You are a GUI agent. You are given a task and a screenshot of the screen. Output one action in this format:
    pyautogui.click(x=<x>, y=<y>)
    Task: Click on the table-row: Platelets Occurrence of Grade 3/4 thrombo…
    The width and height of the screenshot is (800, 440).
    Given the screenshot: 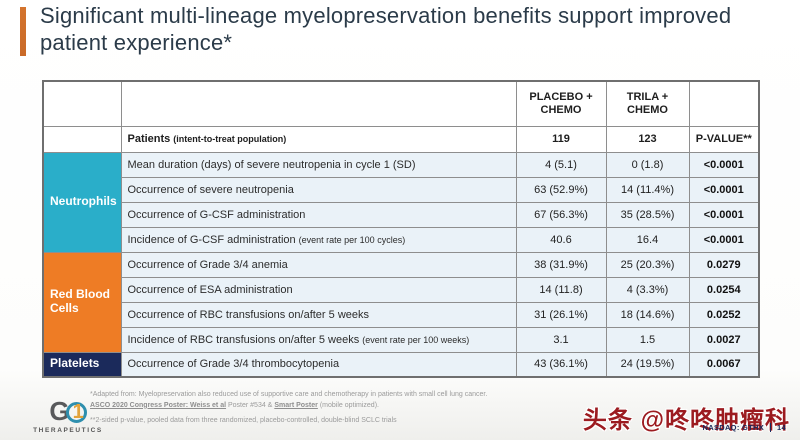 What is the action you would take?
    pyautogui.click(x=401, y=364)
    